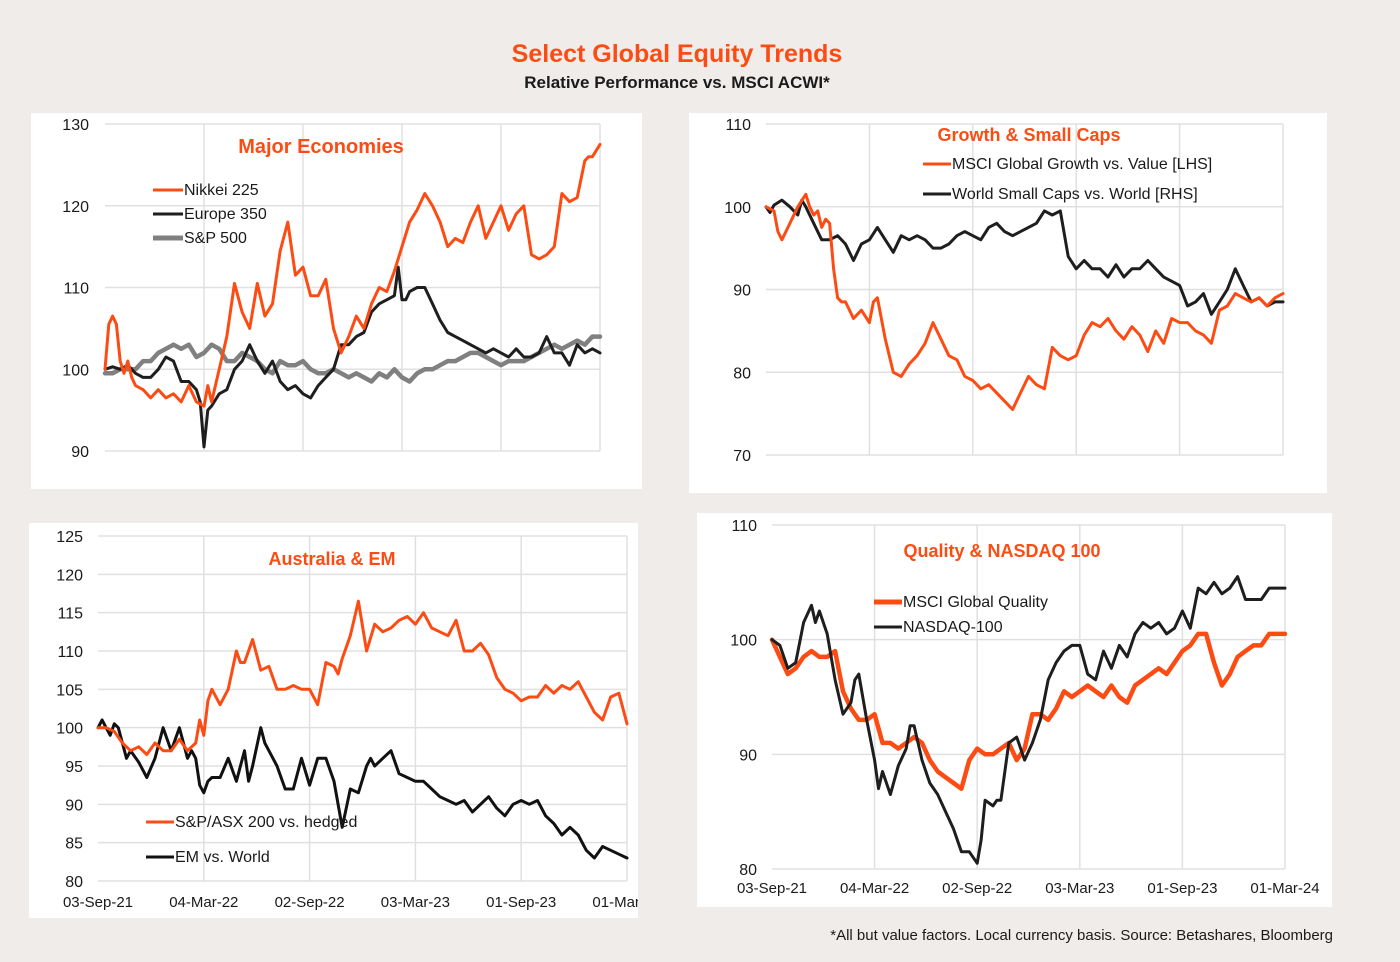  Describe the element at coordinates (69, 690) in the screenshot. I see `y-tick-label: 105` at that location.